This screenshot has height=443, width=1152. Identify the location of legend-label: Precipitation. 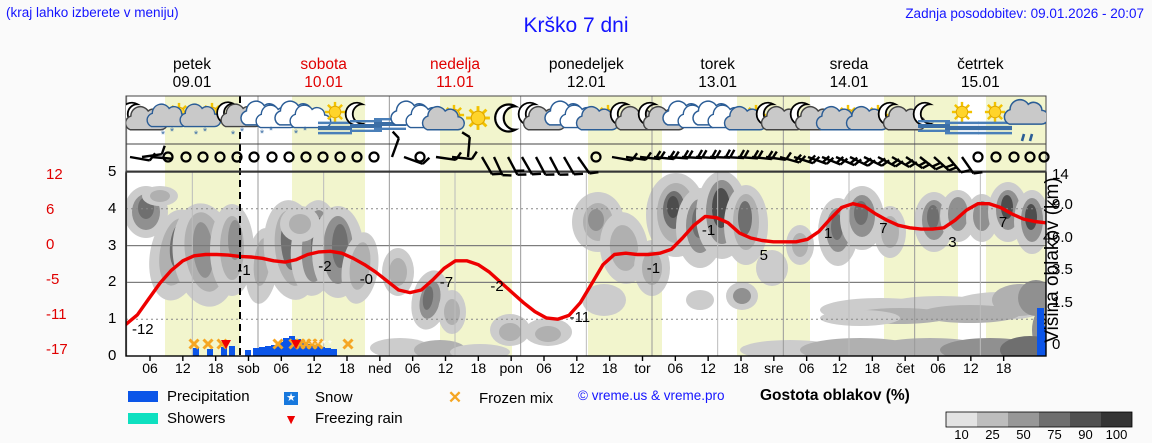
(208, 396).